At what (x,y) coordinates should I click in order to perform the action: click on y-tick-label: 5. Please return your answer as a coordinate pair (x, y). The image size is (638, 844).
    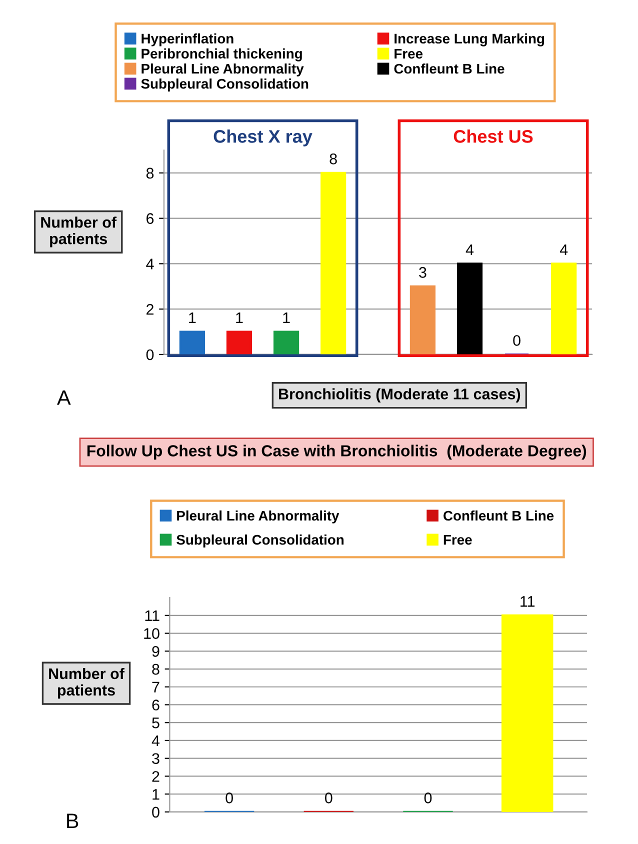
    Looking at the image, I should click on (156, 723).